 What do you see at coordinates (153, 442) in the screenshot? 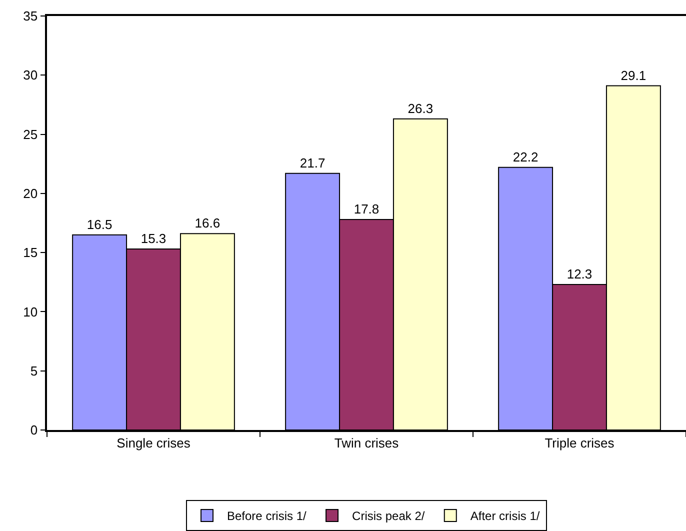
I see `x-tick-label: Single crises` at bounding box center [153, 442].